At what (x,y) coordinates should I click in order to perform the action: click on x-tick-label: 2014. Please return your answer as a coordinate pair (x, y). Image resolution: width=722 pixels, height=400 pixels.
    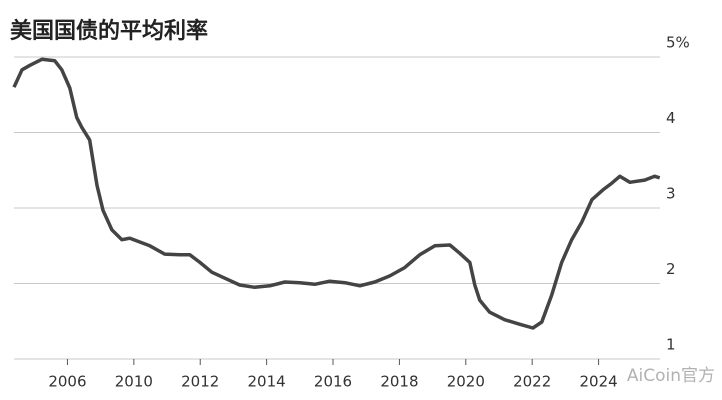
    Looking at the image, I should click on (267, 382).